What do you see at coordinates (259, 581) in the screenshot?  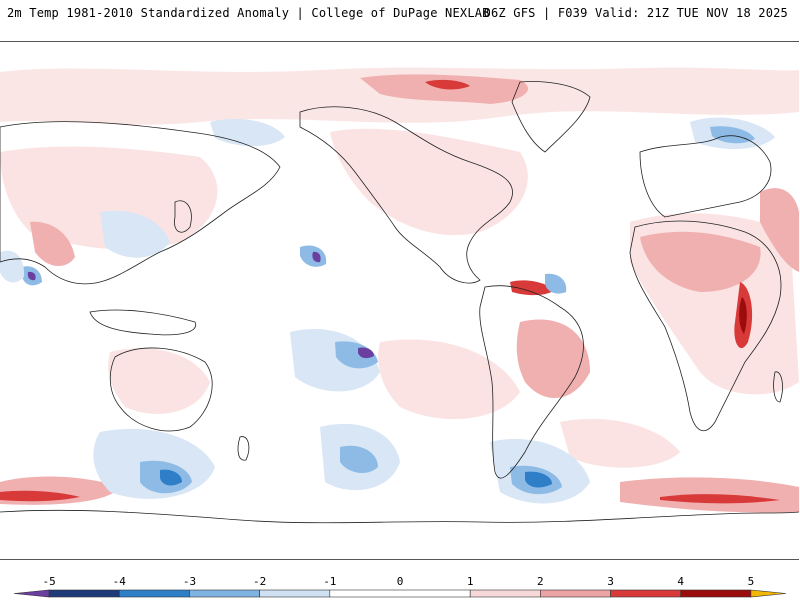 I see `colorbar-tick-label: -2` at bounding box center [259, 581].